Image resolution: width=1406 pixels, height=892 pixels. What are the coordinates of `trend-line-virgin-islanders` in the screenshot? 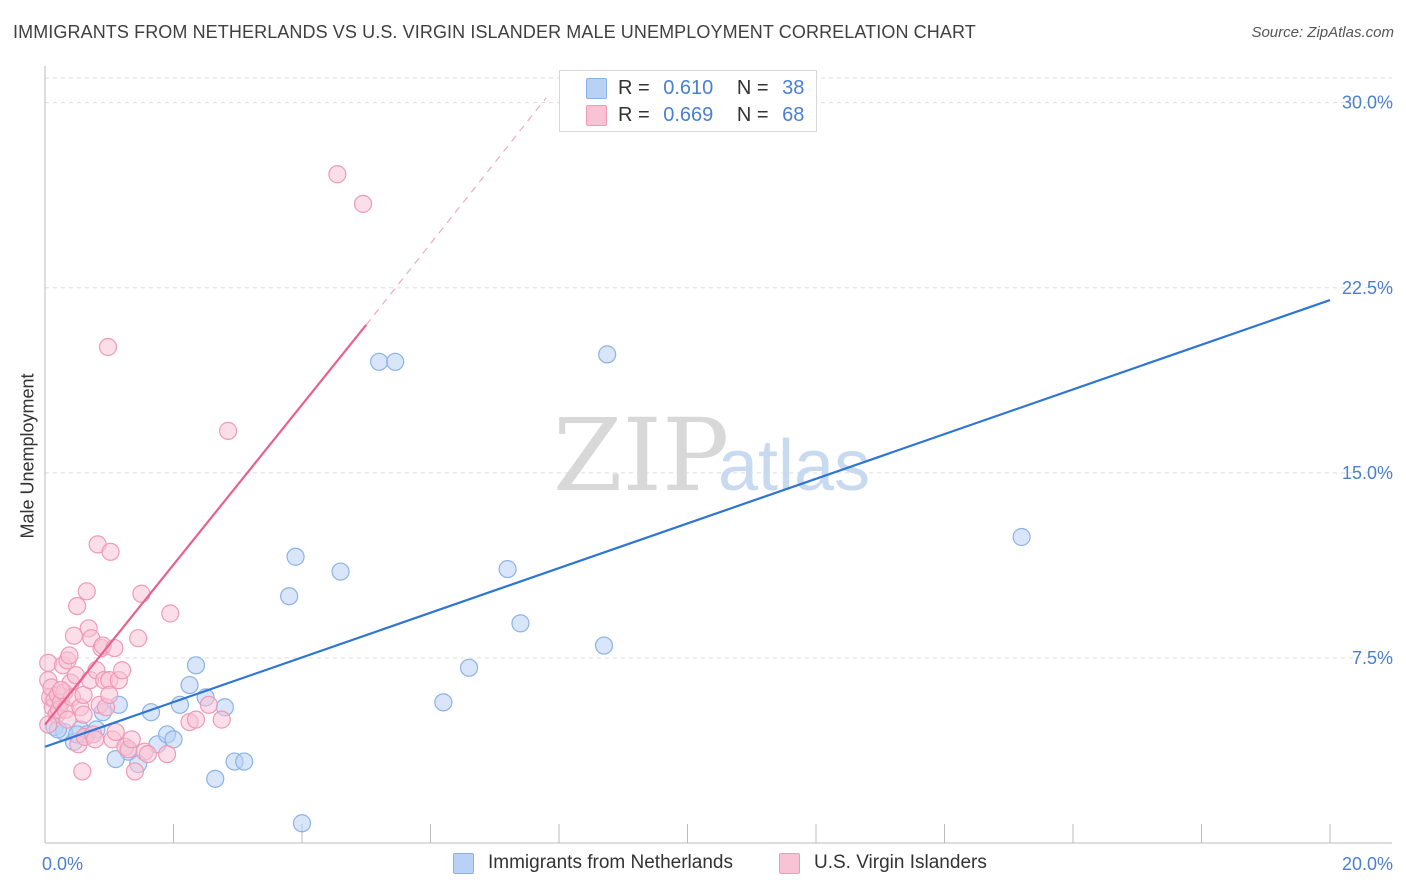 It's located at (206, 525).